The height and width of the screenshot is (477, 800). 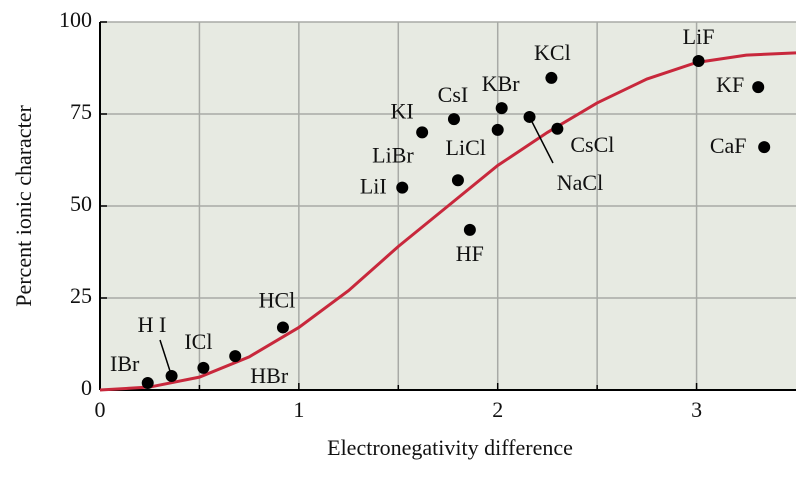 What do you see at coordinates (198, 341) in the screenshot?
I see `point-label: ICl` at bounding box center [198, 341].